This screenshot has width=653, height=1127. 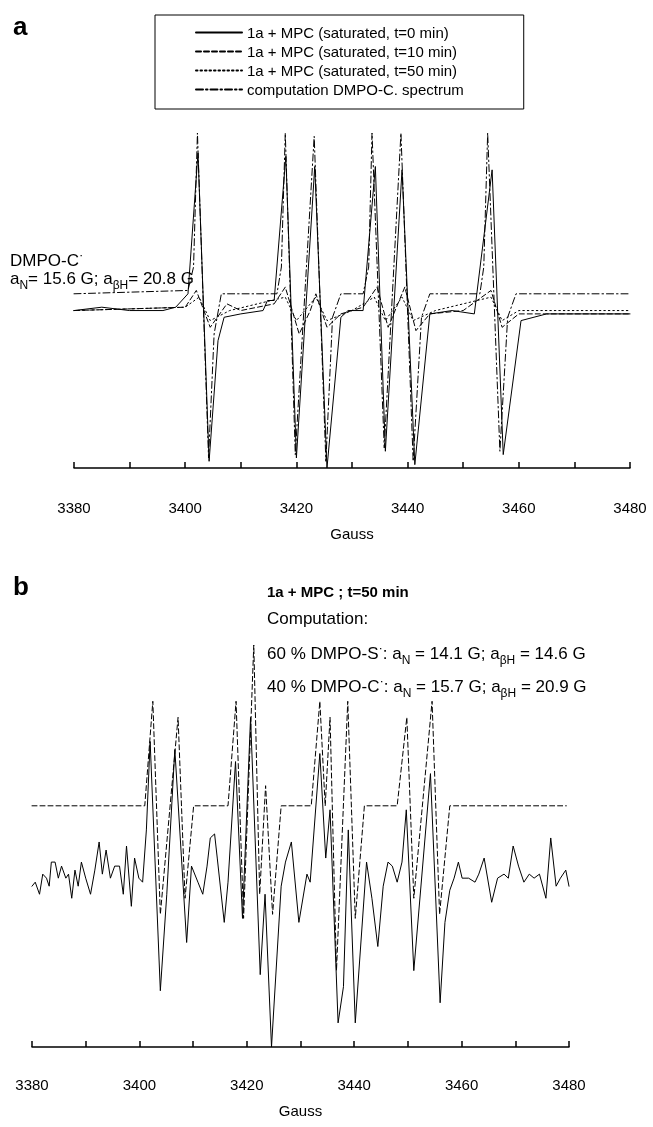 I want to click on annotation: DMPO-C·, so click(x=47, y=258).